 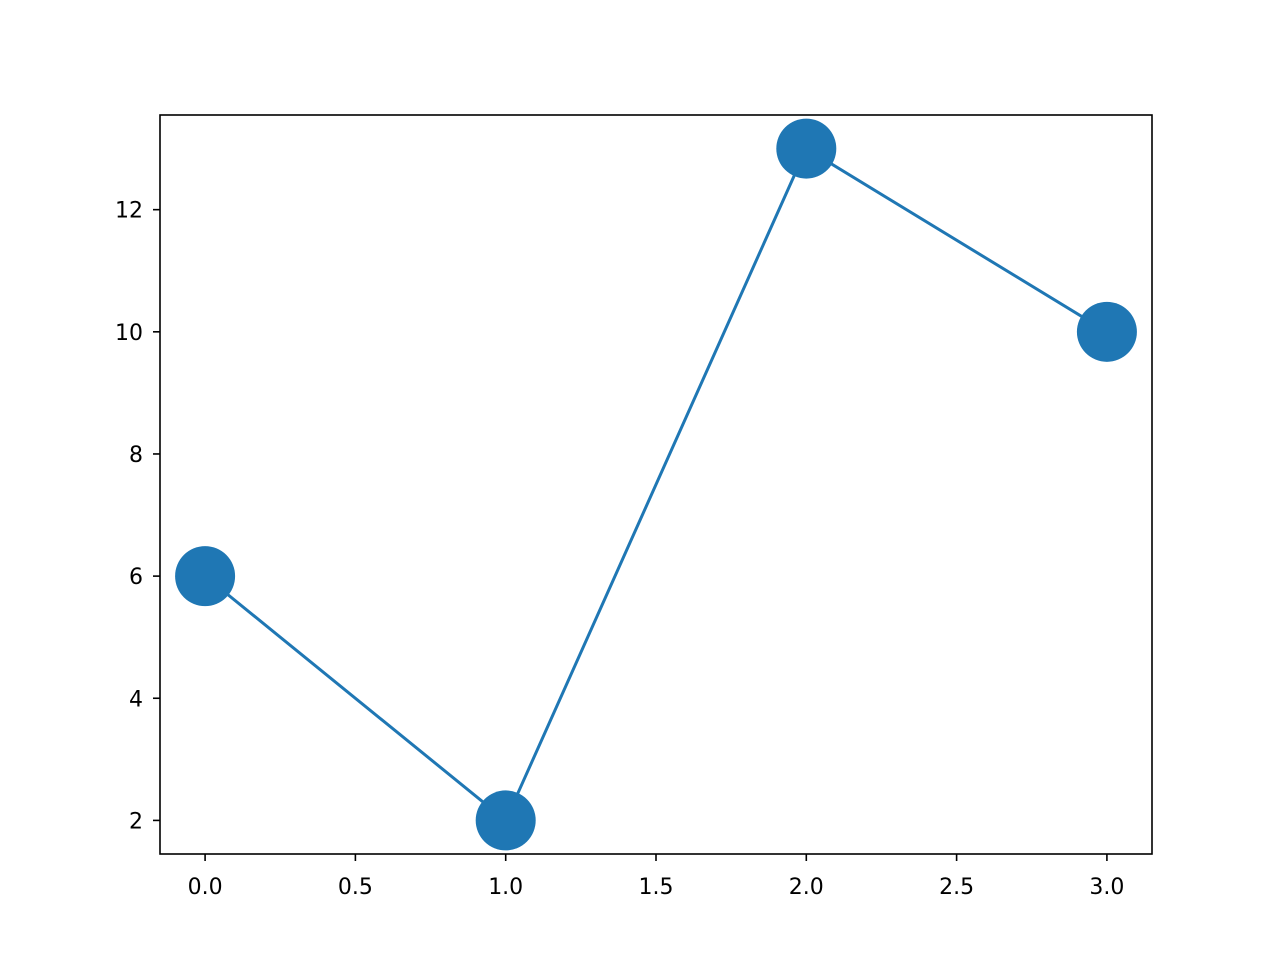 What do you see at coordinates (136, 577) in the screenshot?
I see `y-tick-label: 6` at bounding box center [136, 577].